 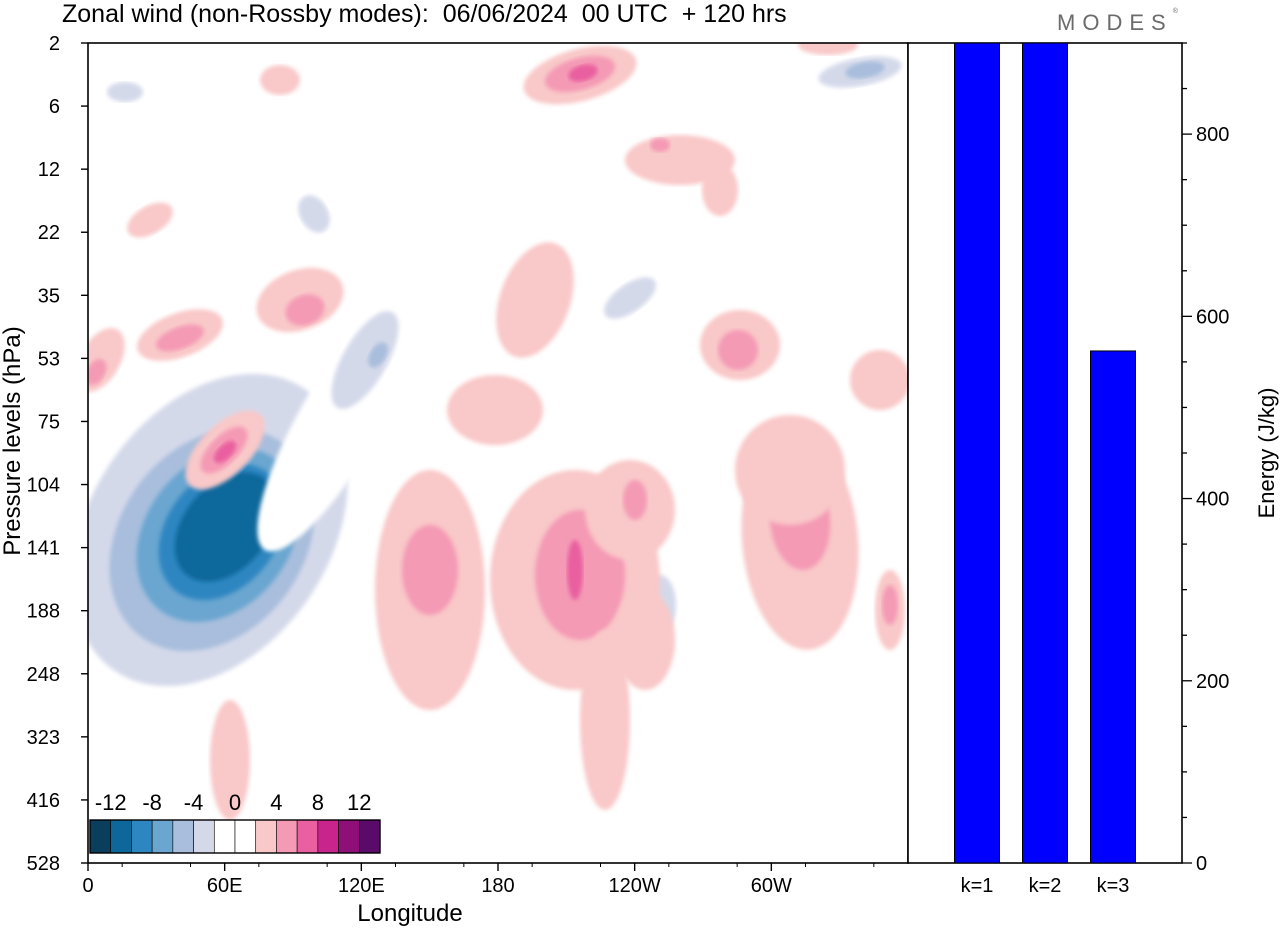 I want to click on registered-mark: ®, so click(x=1175, y=11).